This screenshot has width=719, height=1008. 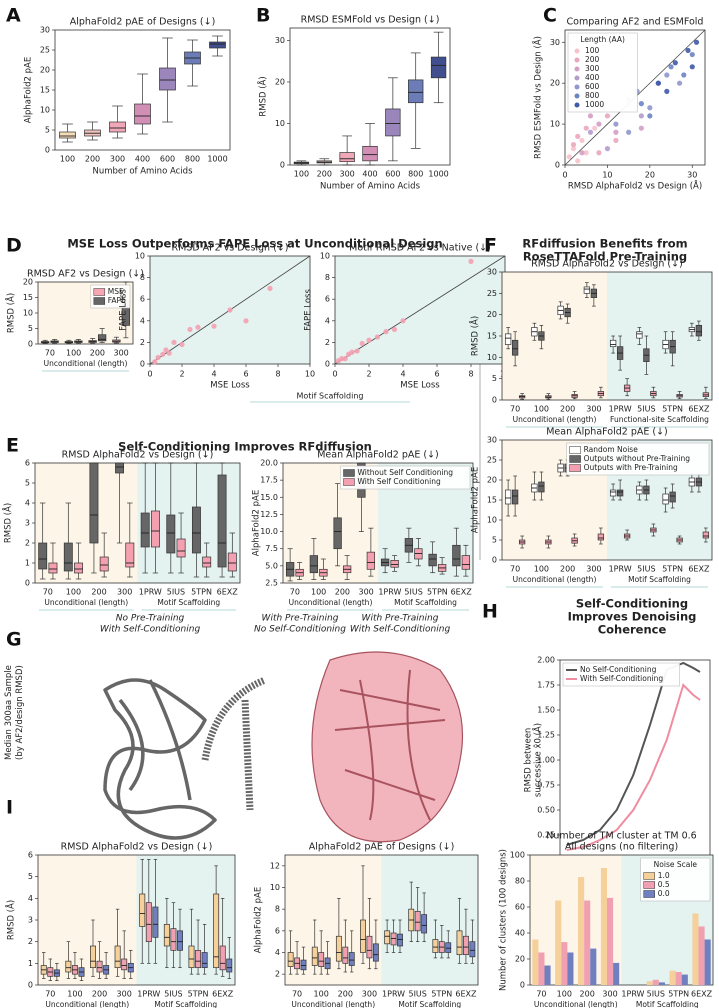 What do you see at coordinates (142, 159) in the screenshot?
I see `x-tick-label: 400` at bounding box center [142, 159].